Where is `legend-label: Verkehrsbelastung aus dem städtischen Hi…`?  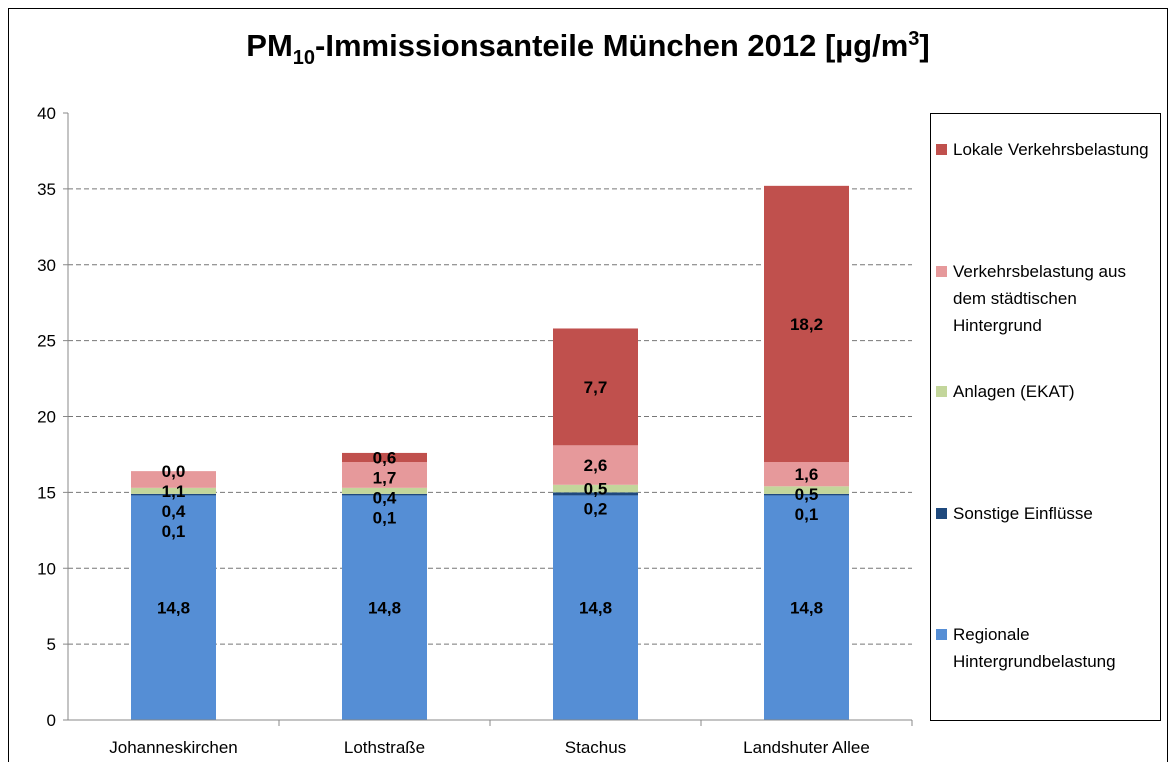 legend-label: Verkehrsbelastung aus dem städtischen Hi… is located at coordinates (1039, 298).